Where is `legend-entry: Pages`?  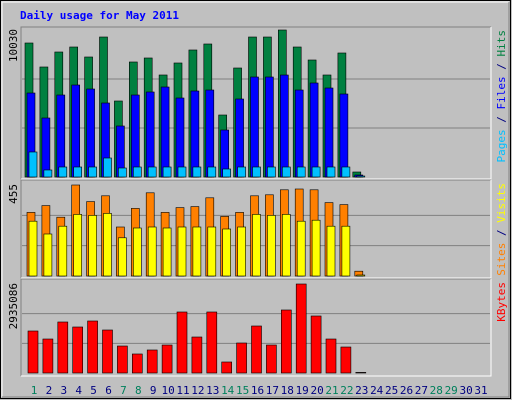
legend-entry: Pages is located at coordinates (501, 145).